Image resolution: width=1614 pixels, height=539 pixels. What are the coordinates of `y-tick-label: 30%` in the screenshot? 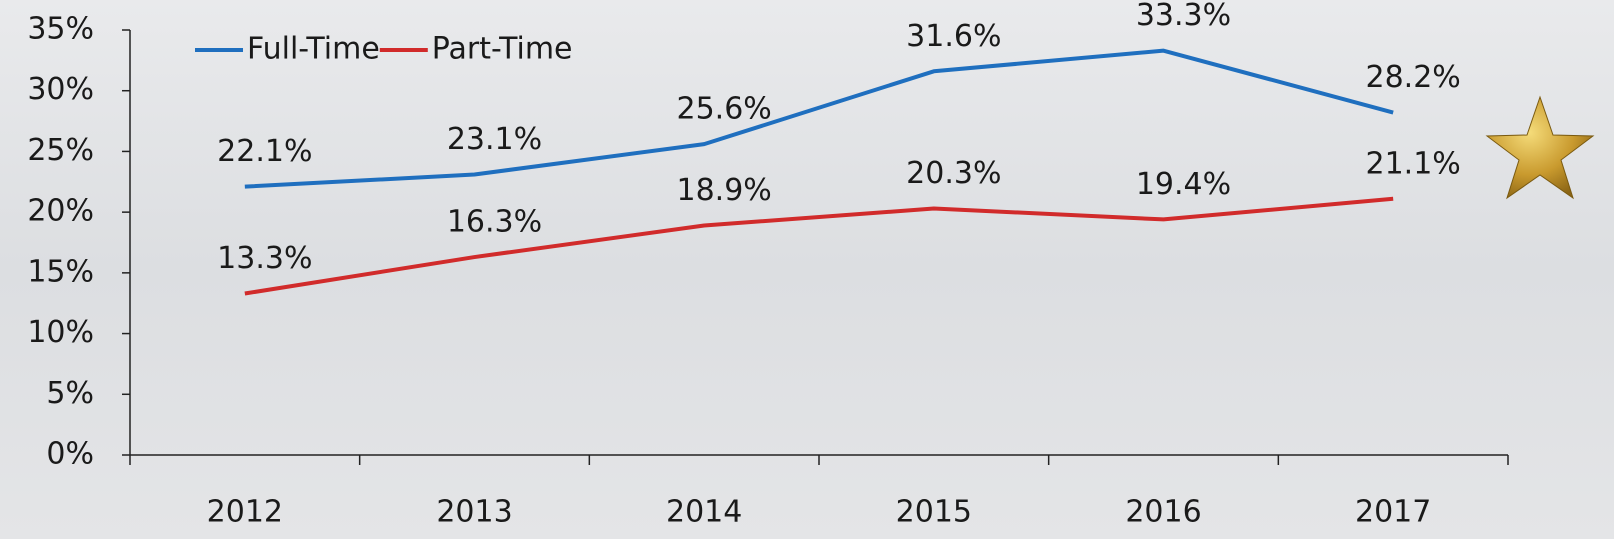 It's located at (60, 89).